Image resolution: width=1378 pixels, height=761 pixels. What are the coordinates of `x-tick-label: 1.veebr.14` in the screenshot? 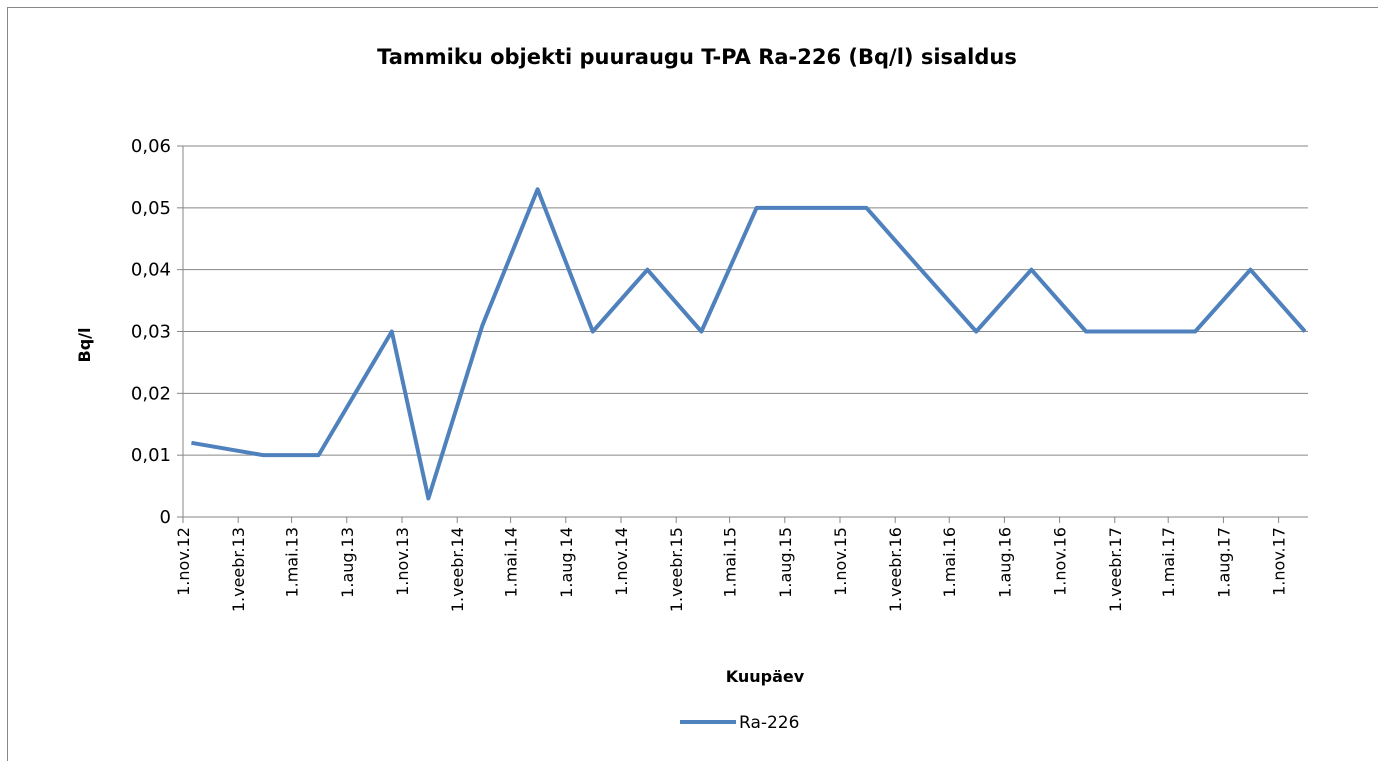 It's located at (457, 569).